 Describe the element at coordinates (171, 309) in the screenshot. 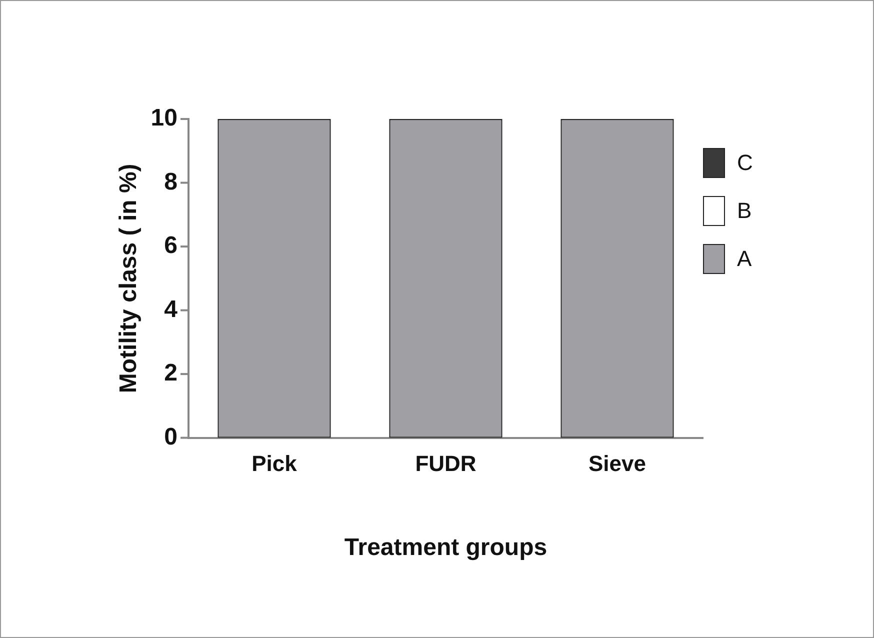

I see `y-tick-label: 4` at that location.